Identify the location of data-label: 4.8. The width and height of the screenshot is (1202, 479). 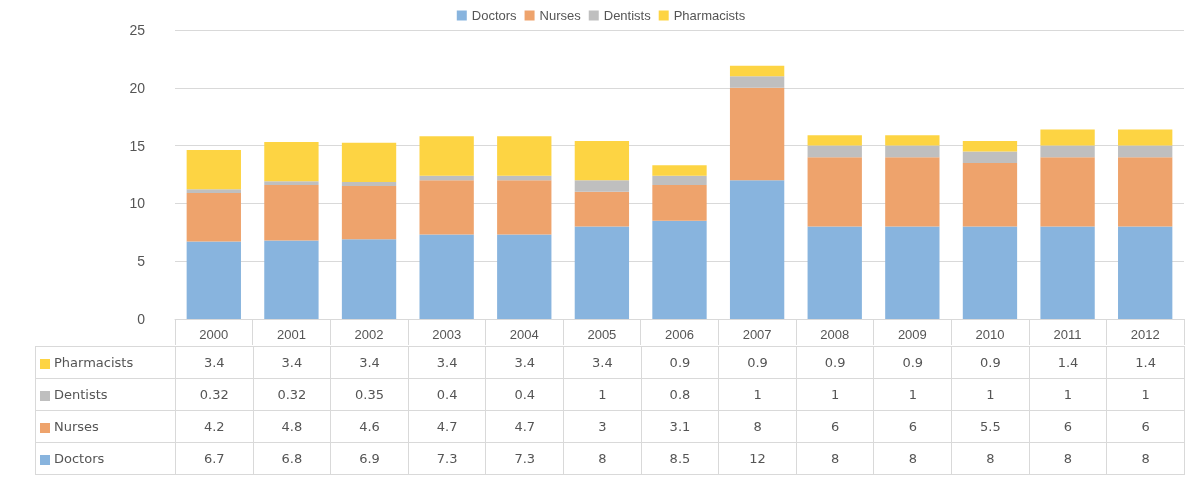
(292, 426).